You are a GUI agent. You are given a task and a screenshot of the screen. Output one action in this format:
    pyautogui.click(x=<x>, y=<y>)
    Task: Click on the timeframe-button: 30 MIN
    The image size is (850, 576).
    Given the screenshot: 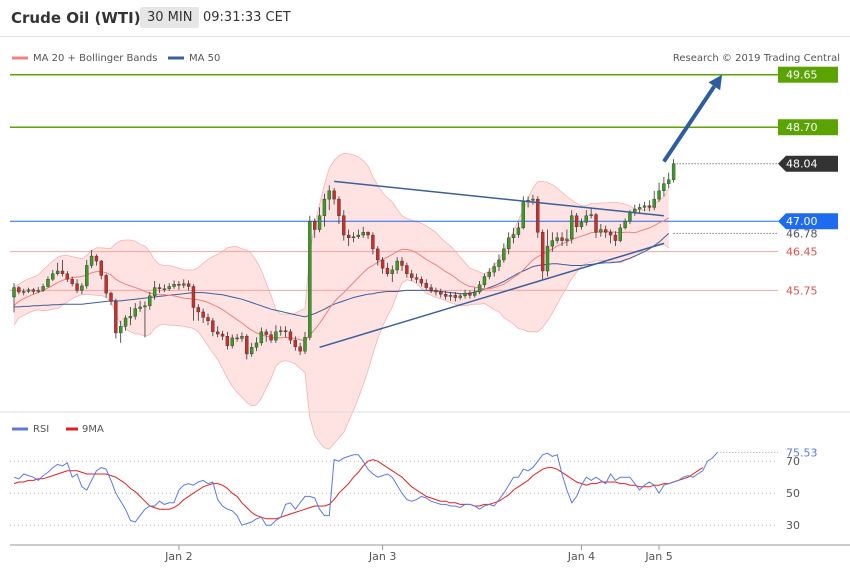 What is the action you would take?
    pyautogui.click(x=170, y=17)
    